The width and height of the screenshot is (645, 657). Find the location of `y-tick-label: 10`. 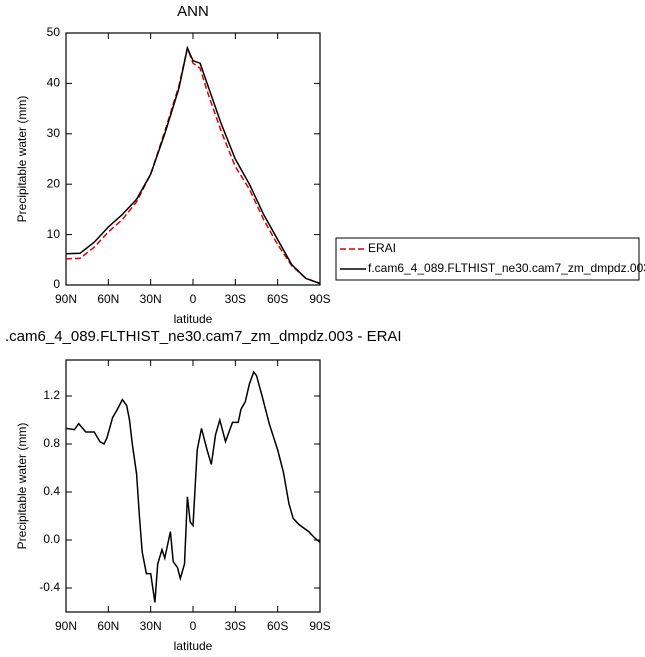

y-tick-label: 10 is located at coordinates (54, 234).